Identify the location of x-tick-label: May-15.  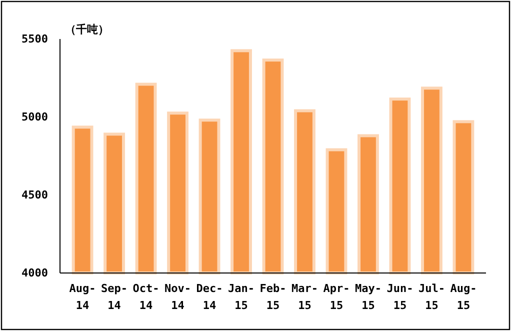
(368, 297).